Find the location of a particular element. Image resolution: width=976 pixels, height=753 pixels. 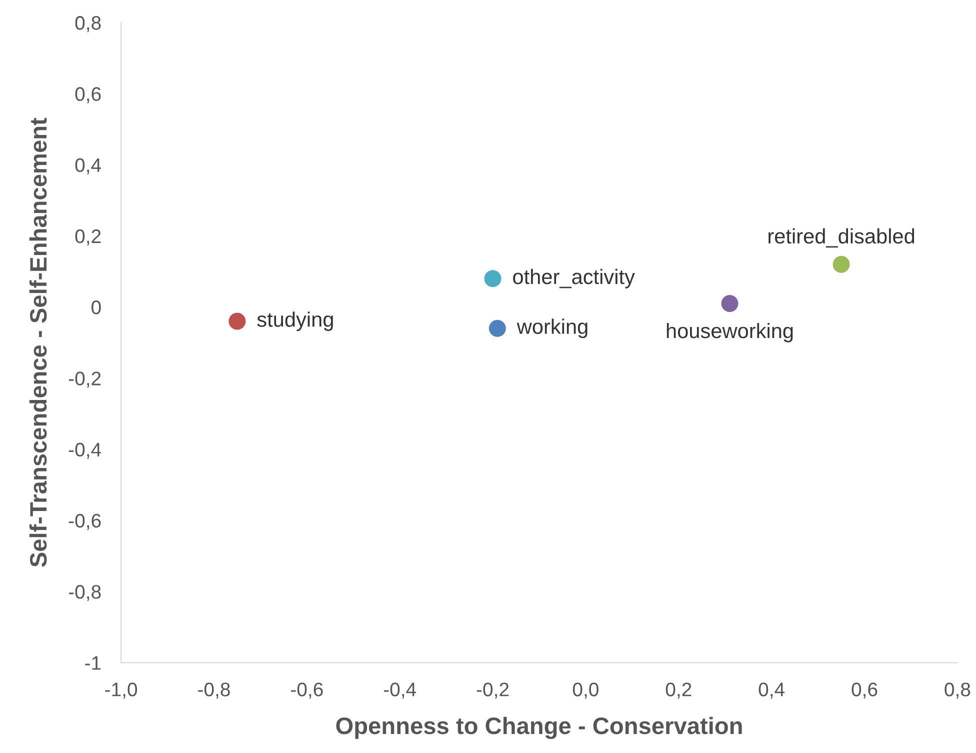

x-tick-label: 0,2 is located at coordinates (679, 690).